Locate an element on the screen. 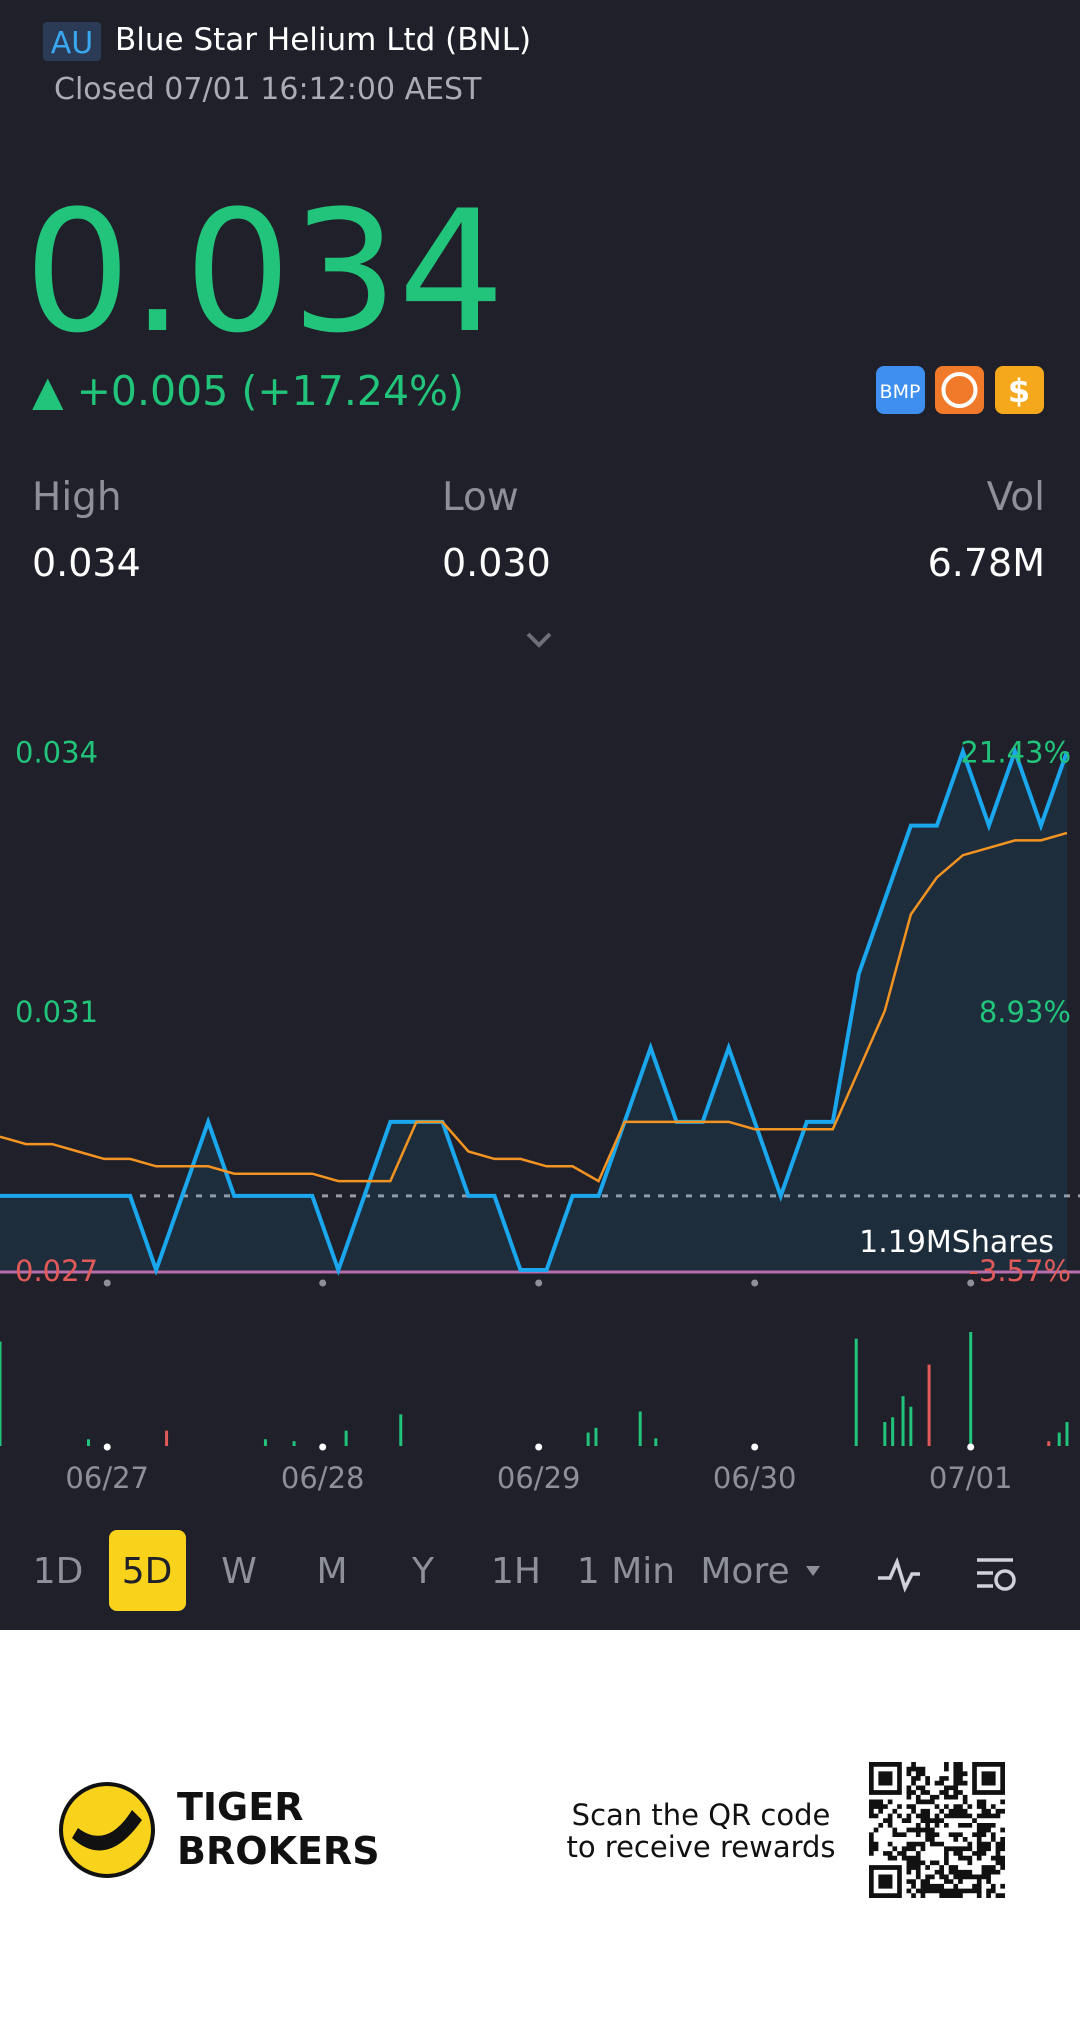 This screenshot has width=1080, height=2028. stat-value: 0.034 is located at coordinates (86, 563).